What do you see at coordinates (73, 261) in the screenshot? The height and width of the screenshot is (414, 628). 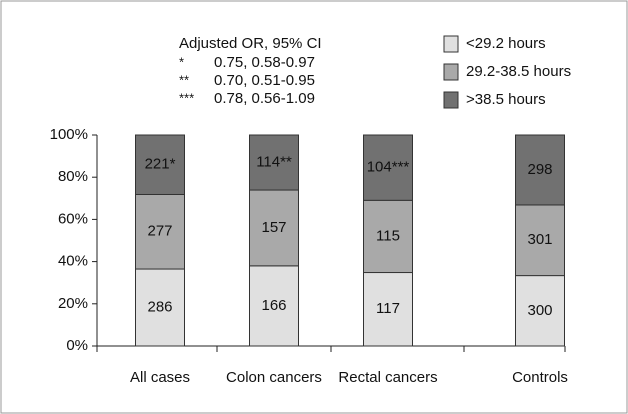 I see `y-tick-label: 40%` at bounding box center [73, 261].